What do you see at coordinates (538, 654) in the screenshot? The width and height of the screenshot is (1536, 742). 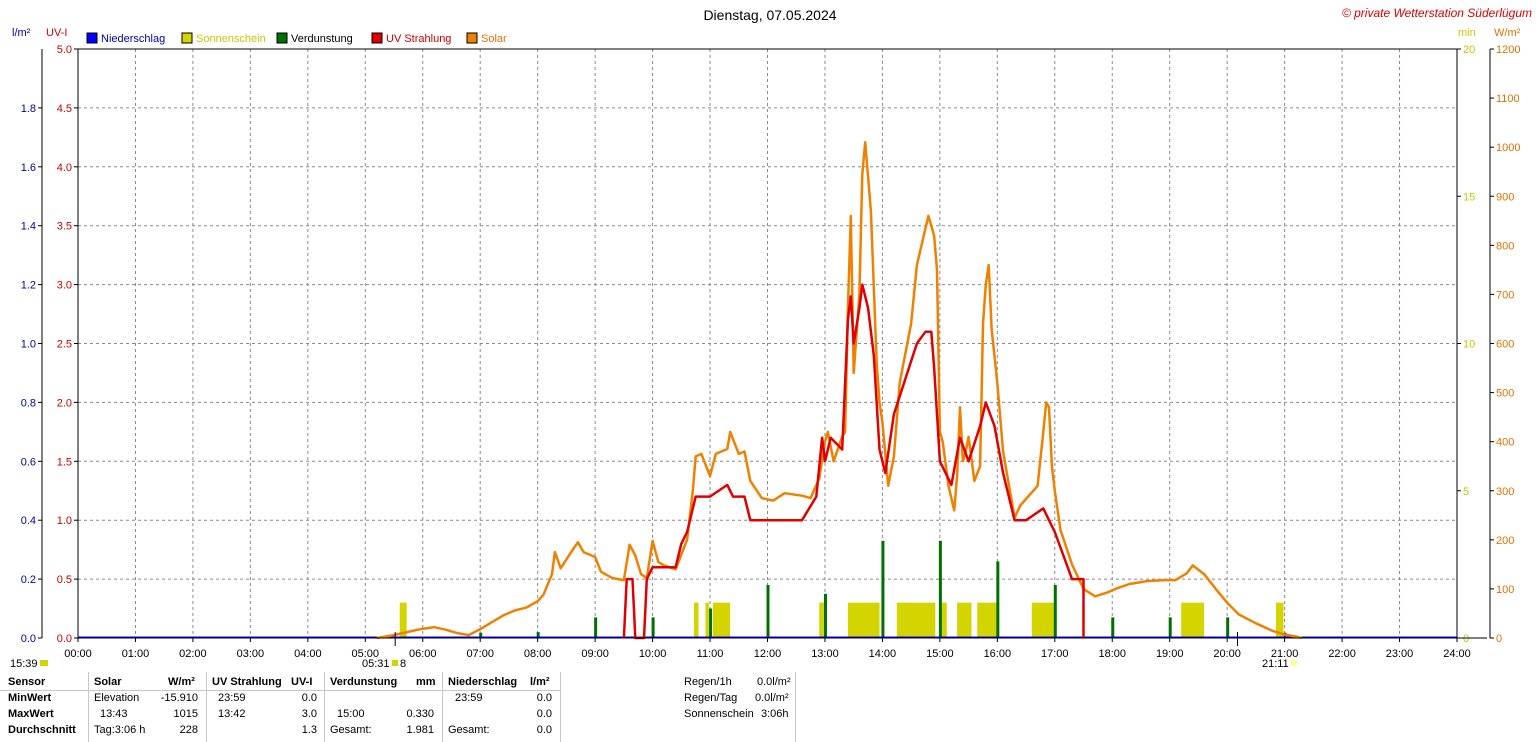 I see `x-axis-label: 08:00` at bounding box center [538, 654].